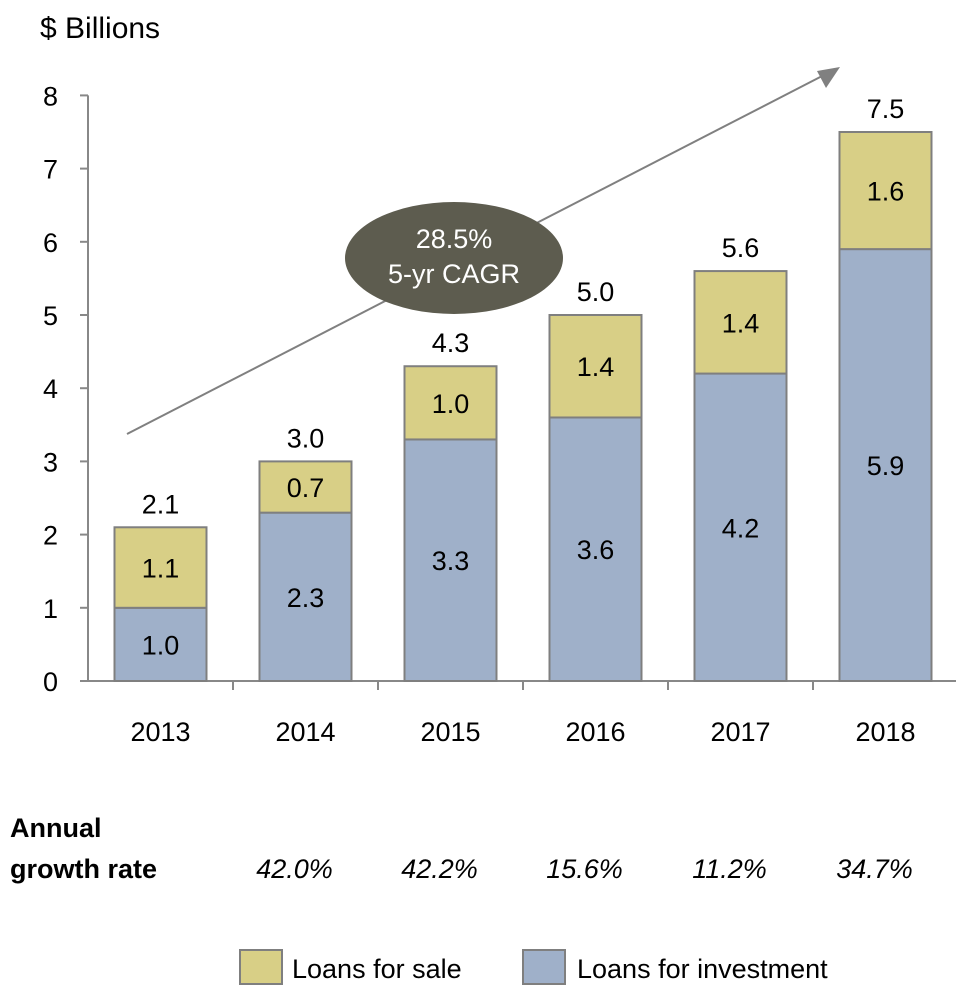 The image size is (956, 993). Describe the element at coordinates (454, 239) in the screenshot. I see `cagr-value: 28.5%` at that location.